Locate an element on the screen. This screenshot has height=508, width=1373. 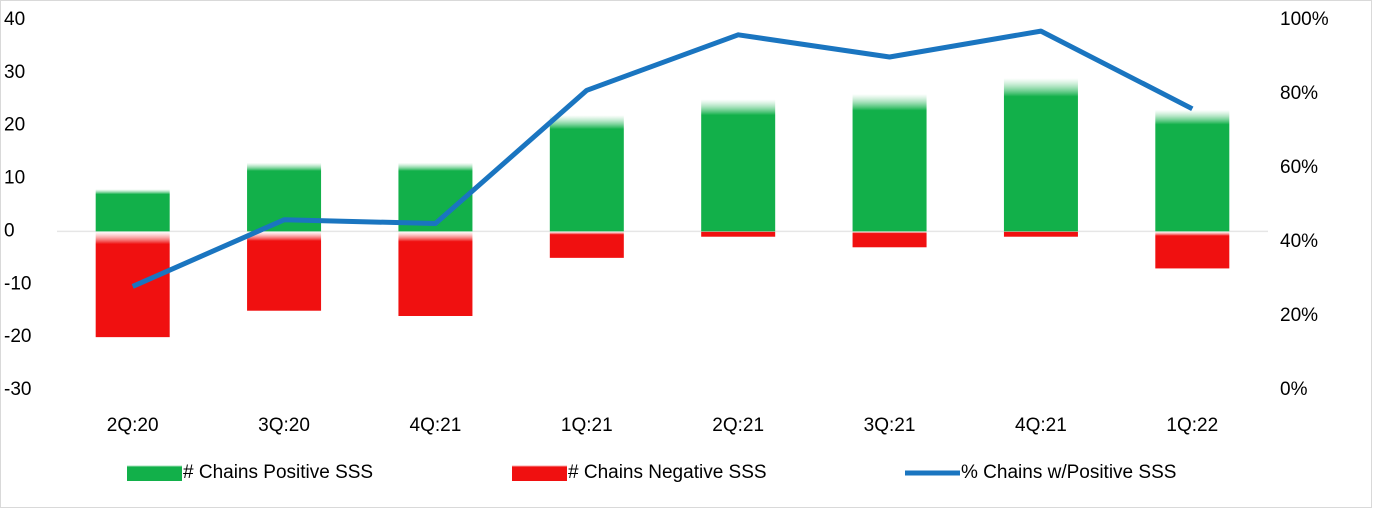
legend-label: # Chains Negative SSS is located at coordinates (667, 472).